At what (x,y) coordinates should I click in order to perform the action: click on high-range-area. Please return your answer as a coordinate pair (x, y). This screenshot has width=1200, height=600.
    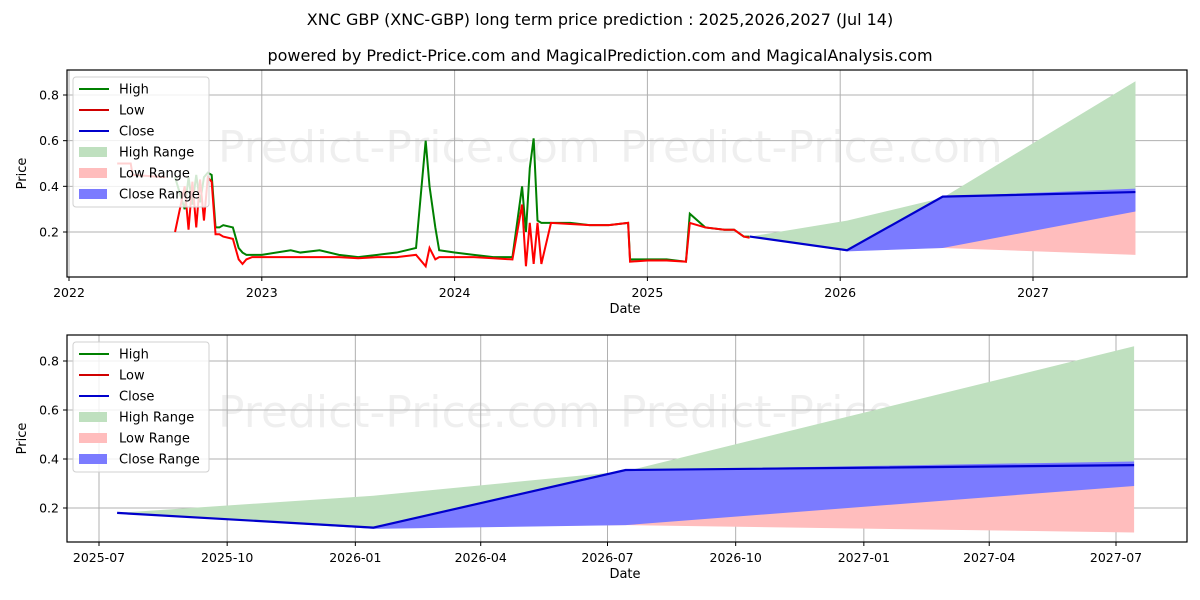
    Looking at the image, I should click on (942, 166).